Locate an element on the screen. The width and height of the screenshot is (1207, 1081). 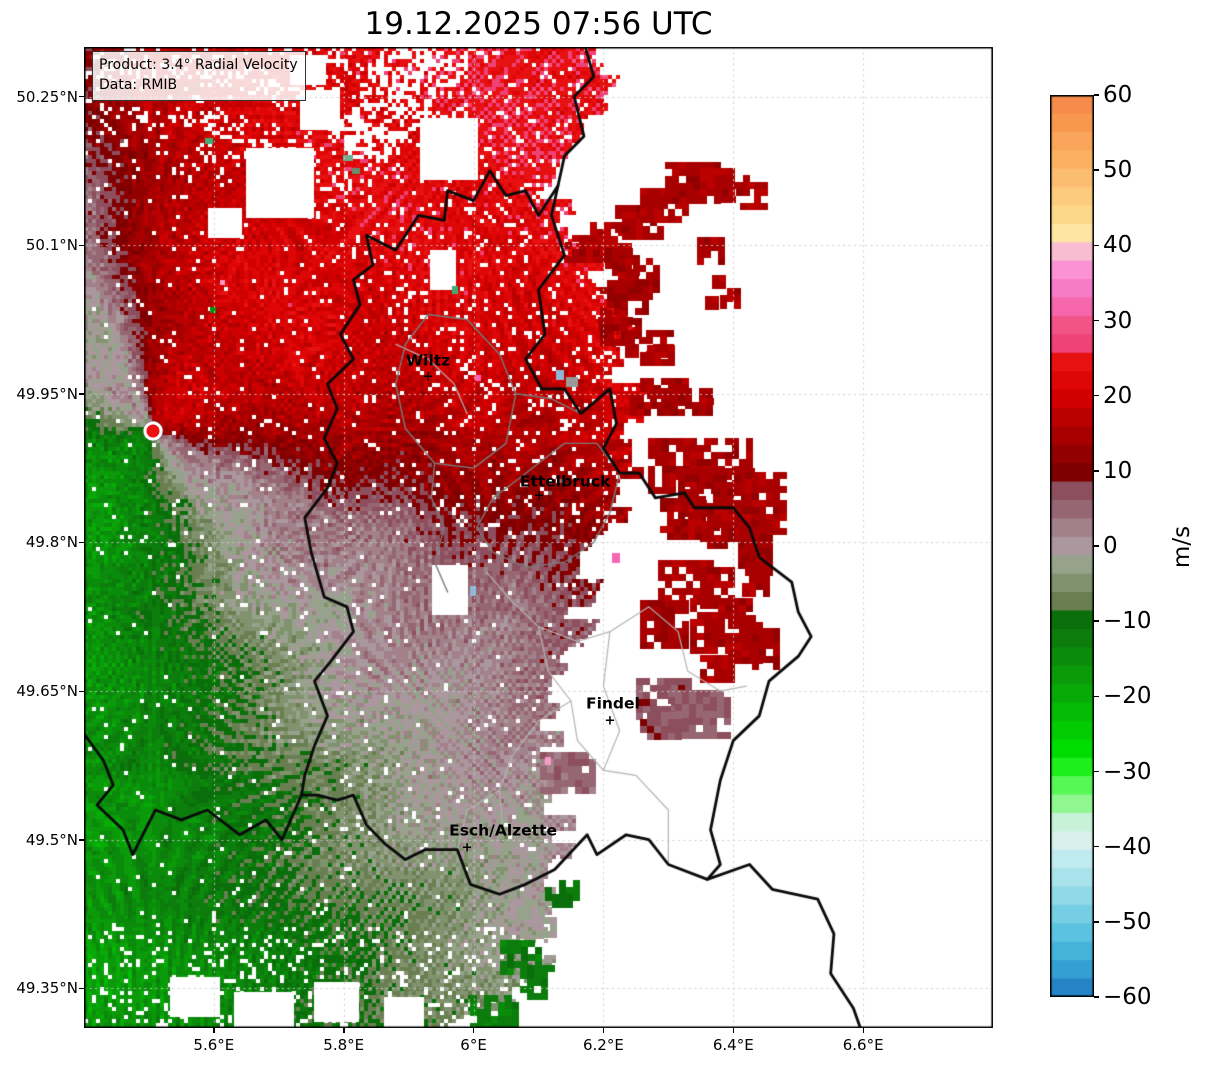
colorbar-canvas is located at coordinates (1072, 546).